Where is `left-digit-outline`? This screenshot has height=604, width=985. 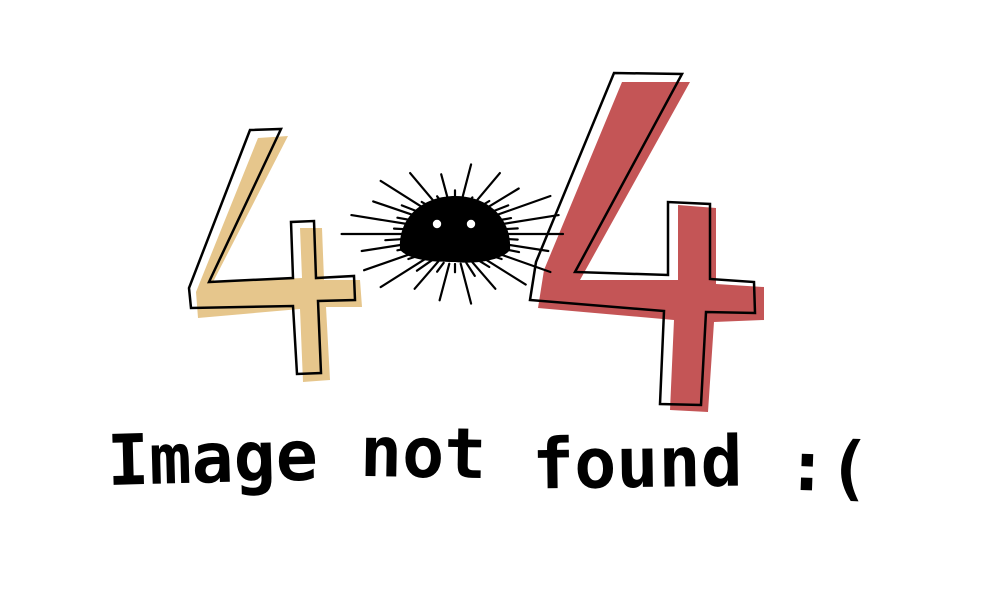 left-digit-outline is located at coordinates (272, 251).